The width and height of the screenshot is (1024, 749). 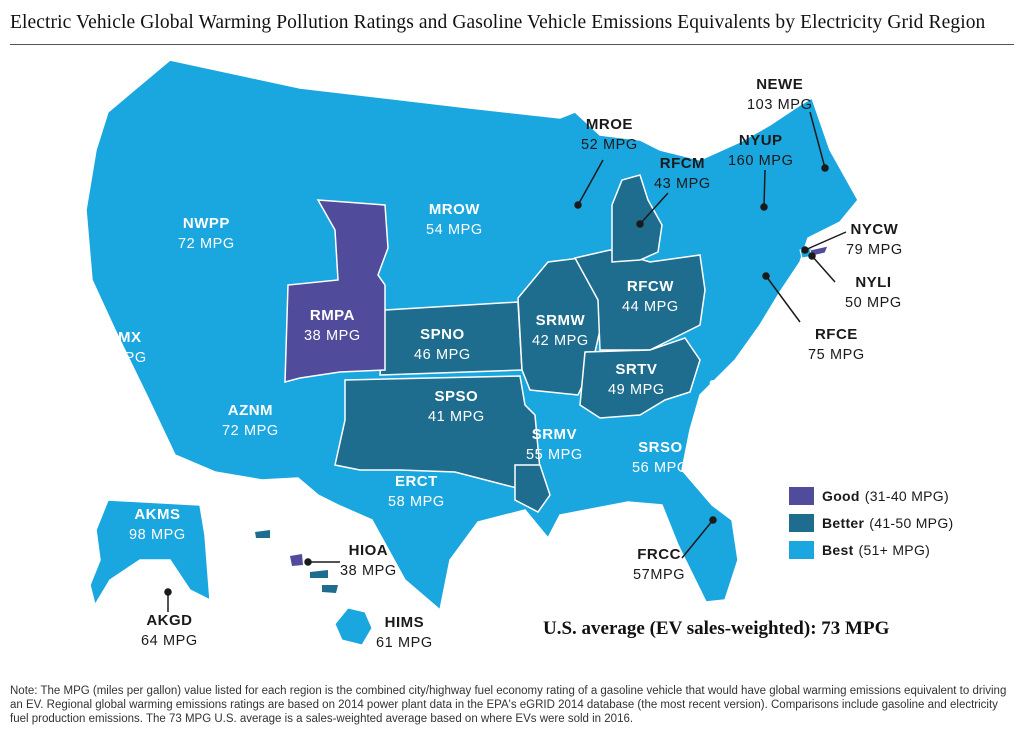 What do you see at coordinates (873, 293) in the screenshot?
I see `region-label-nyli: NYLI 50 MPG` at bounding box center [873, 293].